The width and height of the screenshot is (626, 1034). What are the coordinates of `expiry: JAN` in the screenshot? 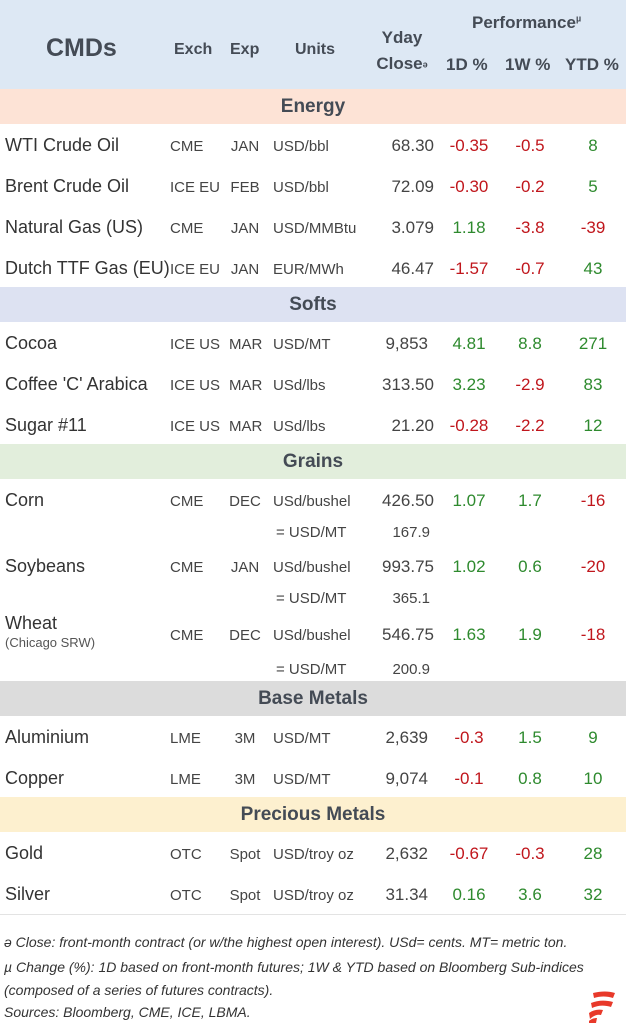 It's located at (245, 146).